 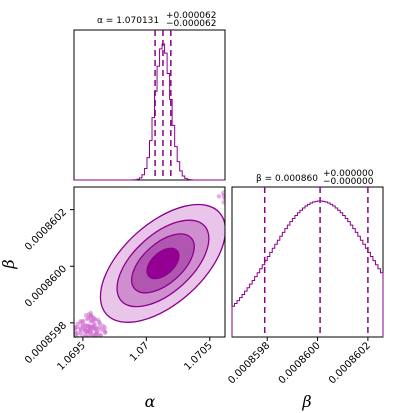 What do you see at coordinates (287, 179) in the screenshot?
I see `beta-title: β = 0.000860` at bounding box center [287, 179].